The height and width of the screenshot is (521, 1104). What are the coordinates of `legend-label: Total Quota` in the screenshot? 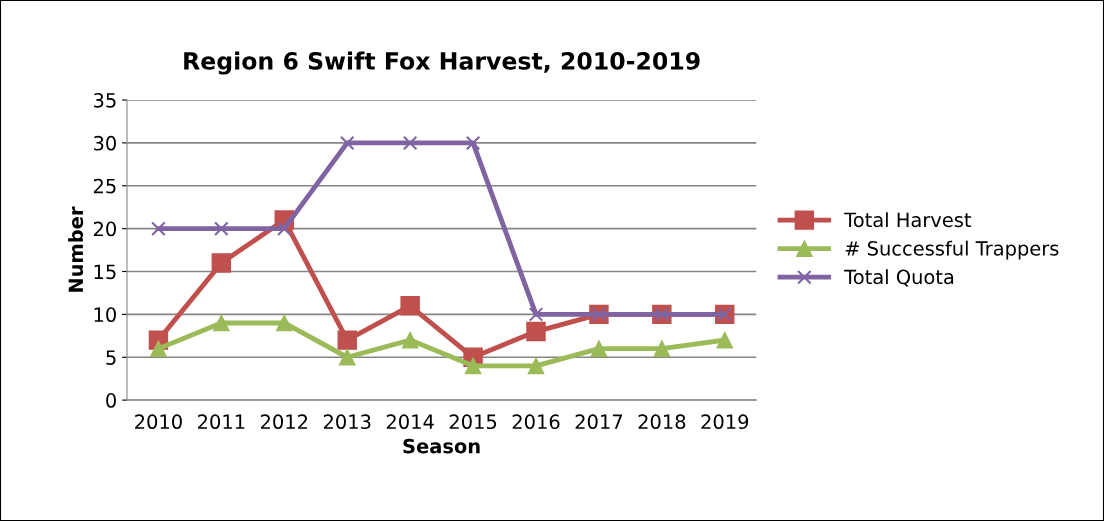 It's located at (899, 278).